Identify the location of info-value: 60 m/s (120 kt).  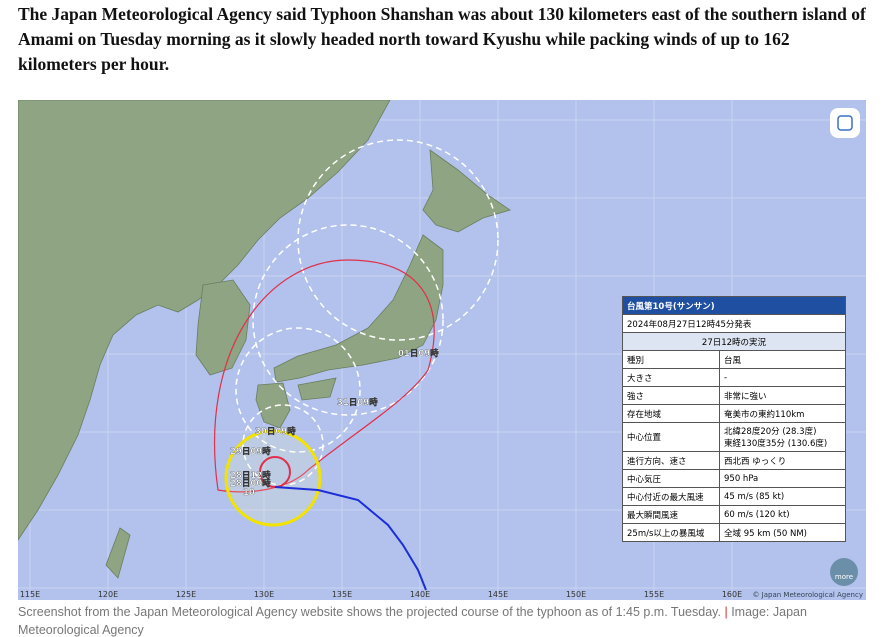
(782, 514).